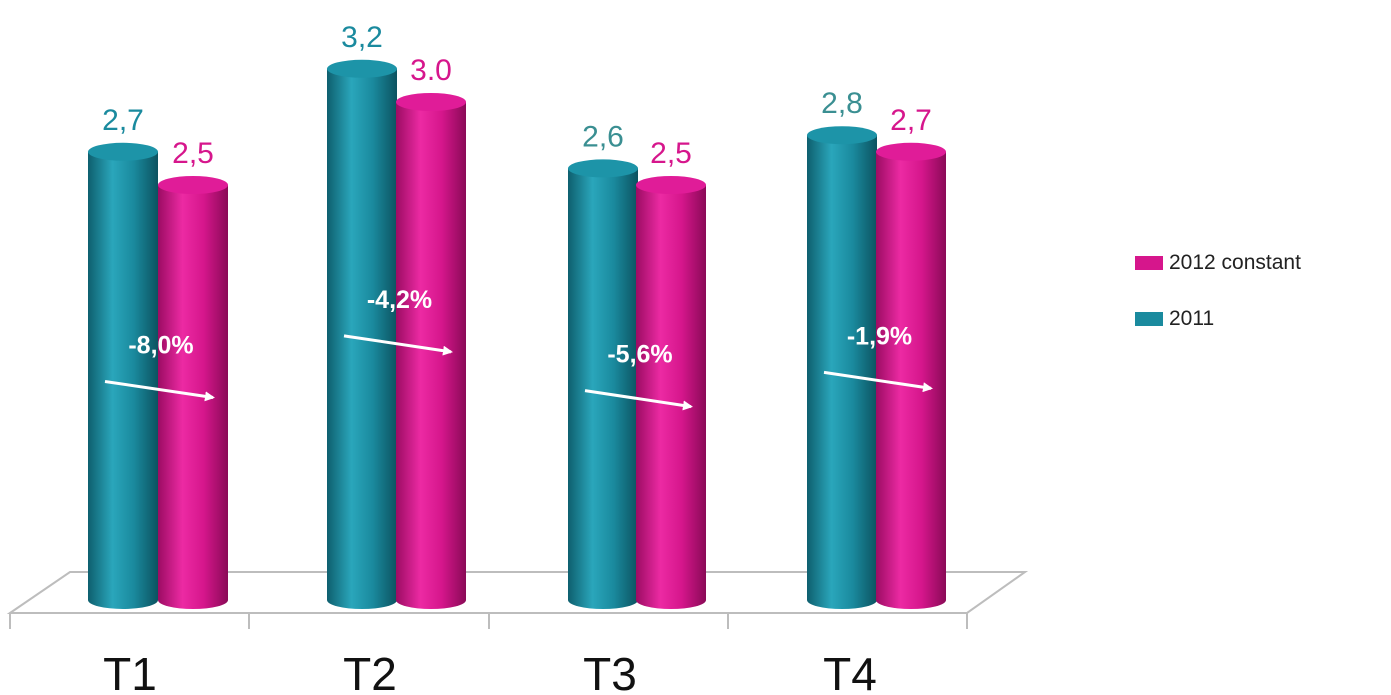 The image size is (1391, 695). I want to click on bar-2012-constant-T1, so click(193, 392).